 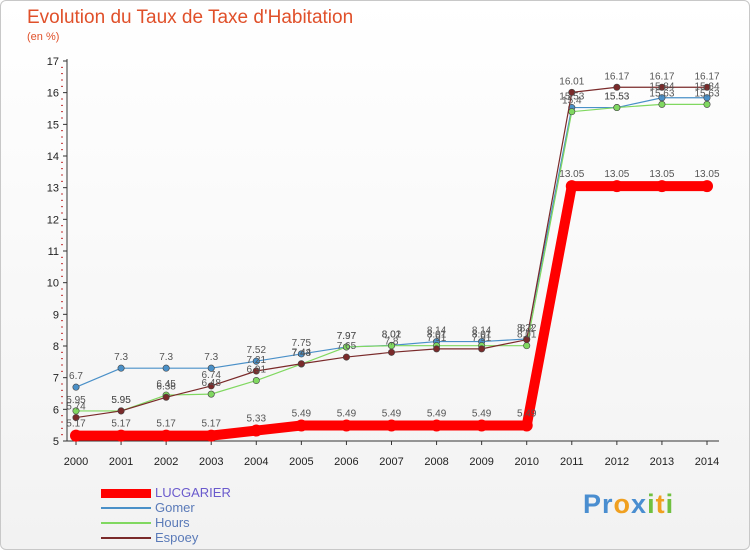 I want to click on brand-letter: t, so click(x=660, y=504).